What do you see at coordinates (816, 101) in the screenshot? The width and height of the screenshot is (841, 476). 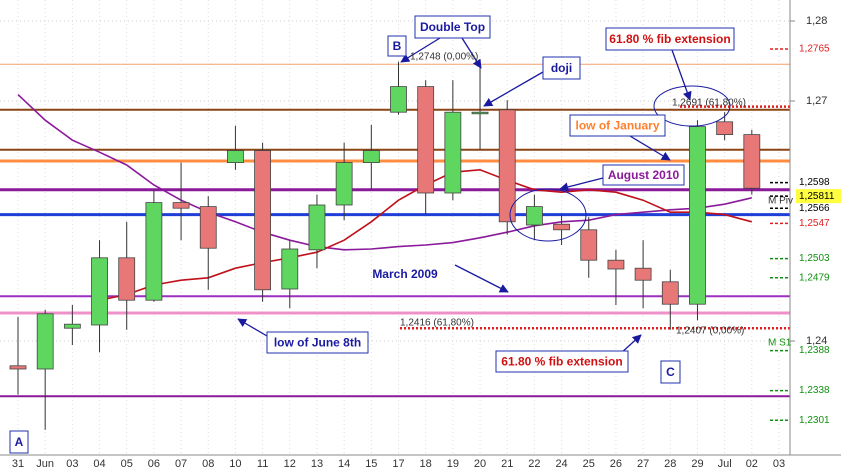 I see `y-tick-label: 1,27` at bounding box center [816, 101].